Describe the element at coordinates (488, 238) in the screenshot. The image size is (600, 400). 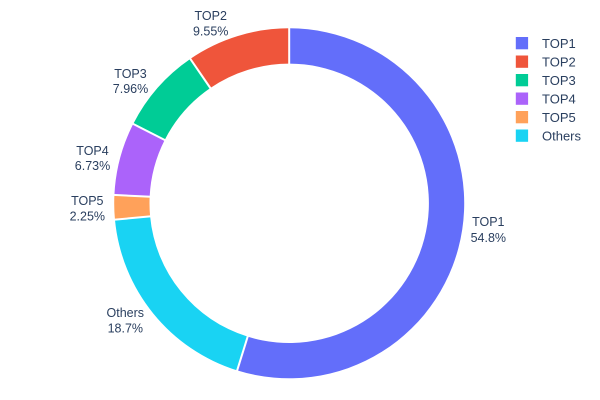
I see `svg-text: 54.8%` at that location.